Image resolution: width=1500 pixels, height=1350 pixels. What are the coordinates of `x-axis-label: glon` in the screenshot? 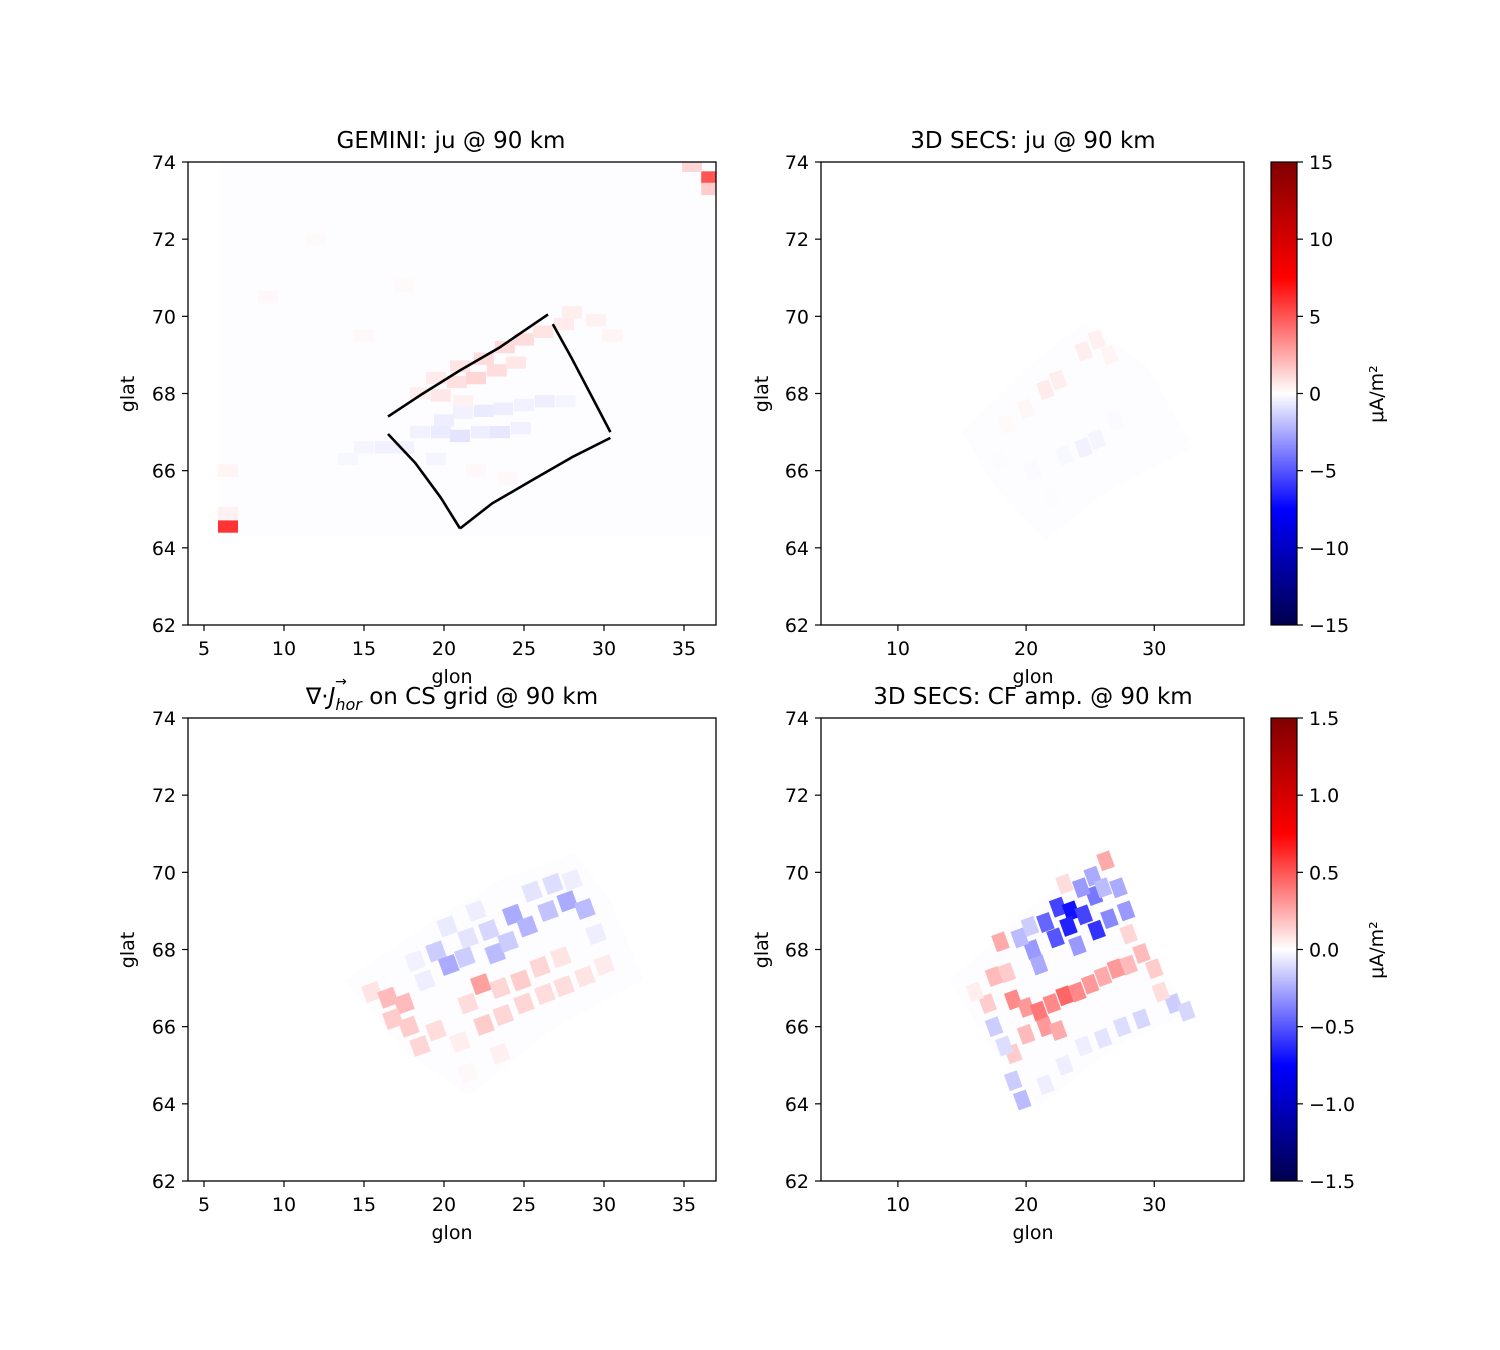 It's located at (1032, 677).